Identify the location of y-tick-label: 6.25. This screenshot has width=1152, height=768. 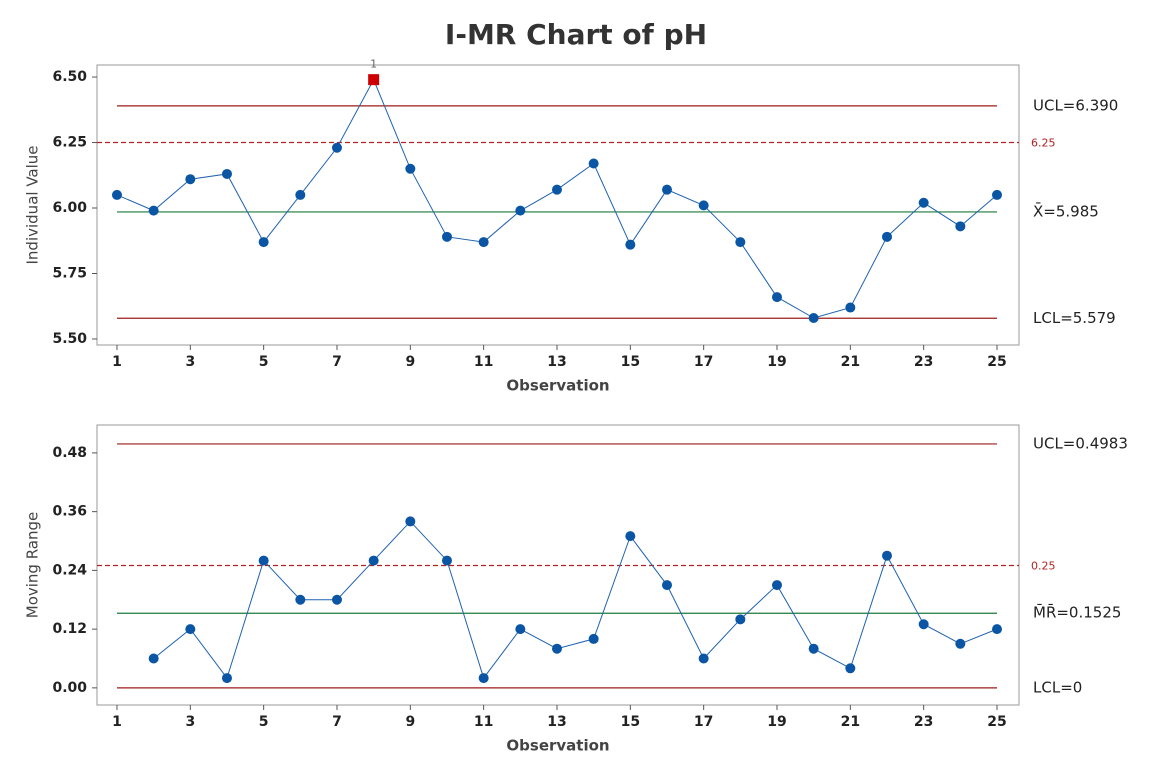
(69, 143).